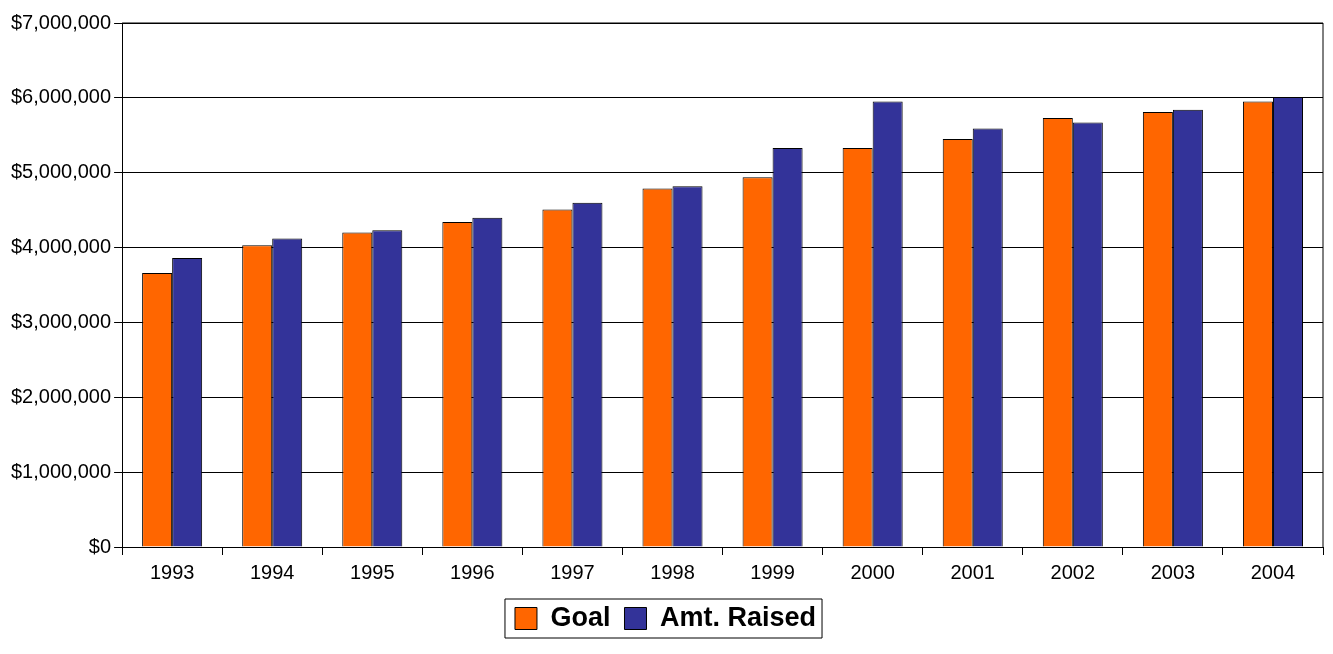 The image size is (1333, 654). What do you see at coordinates (772, 571) in the screenshot?
I see `x-tick-label: 1999` at bounding box center [772, 571].